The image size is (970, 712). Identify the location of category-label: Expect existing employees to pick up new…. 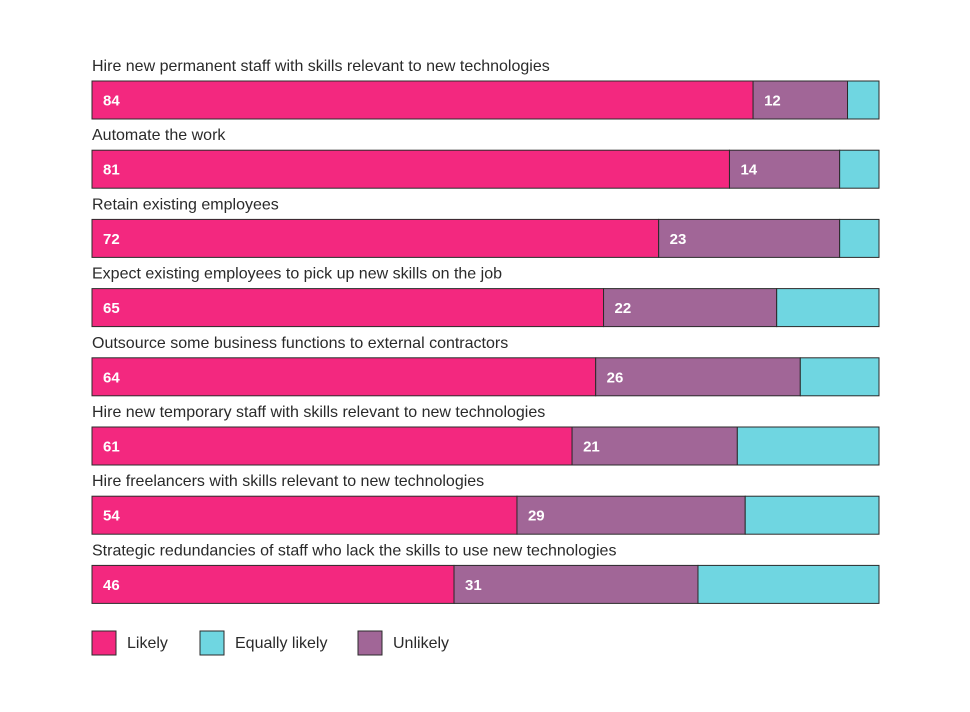
(297, 274).